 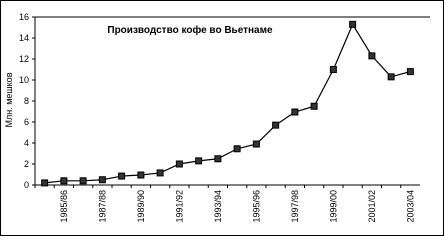 What do you see at coordinates (333, 206) in the screenshot?
I see `x-tick-label: 1999/00` at bounding box center [333, 206].